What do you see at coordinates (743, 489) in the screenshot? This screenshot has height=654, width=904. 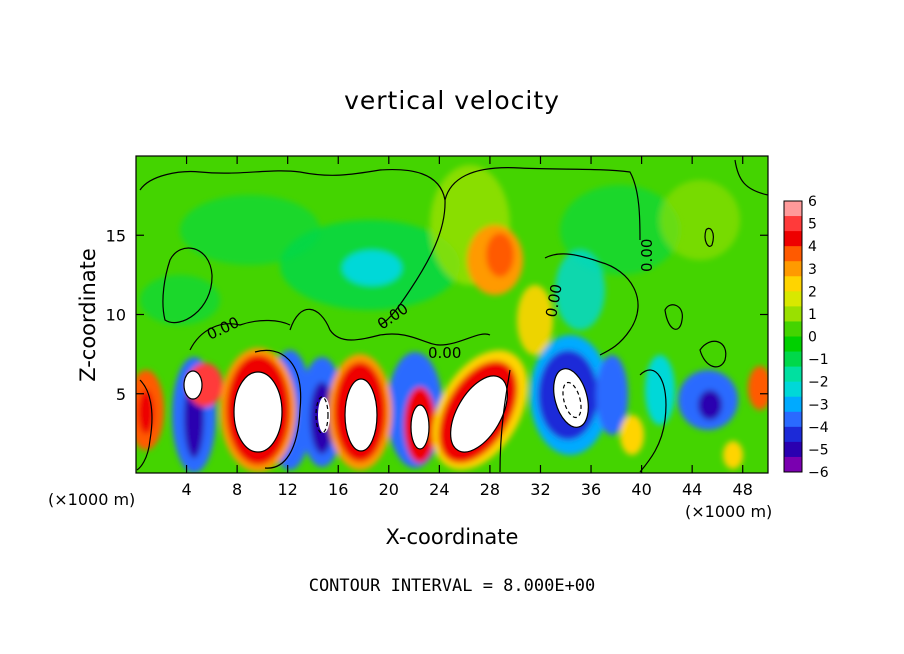 I see `x-tick-label: 48` at bounding box center [743, 489].